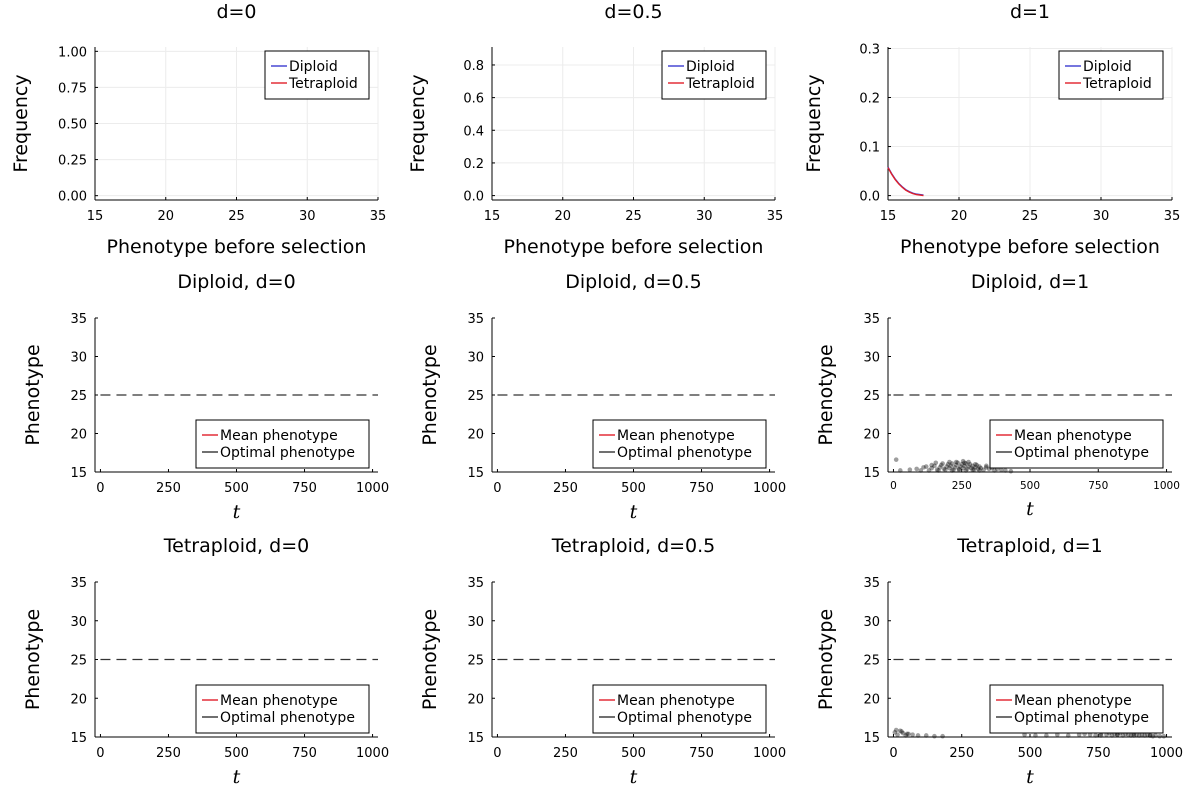  What do you see at coordinates (869, 49) in the screenshot?
I see `y-tick-label: 0.3` at bounding box center [869, 49].